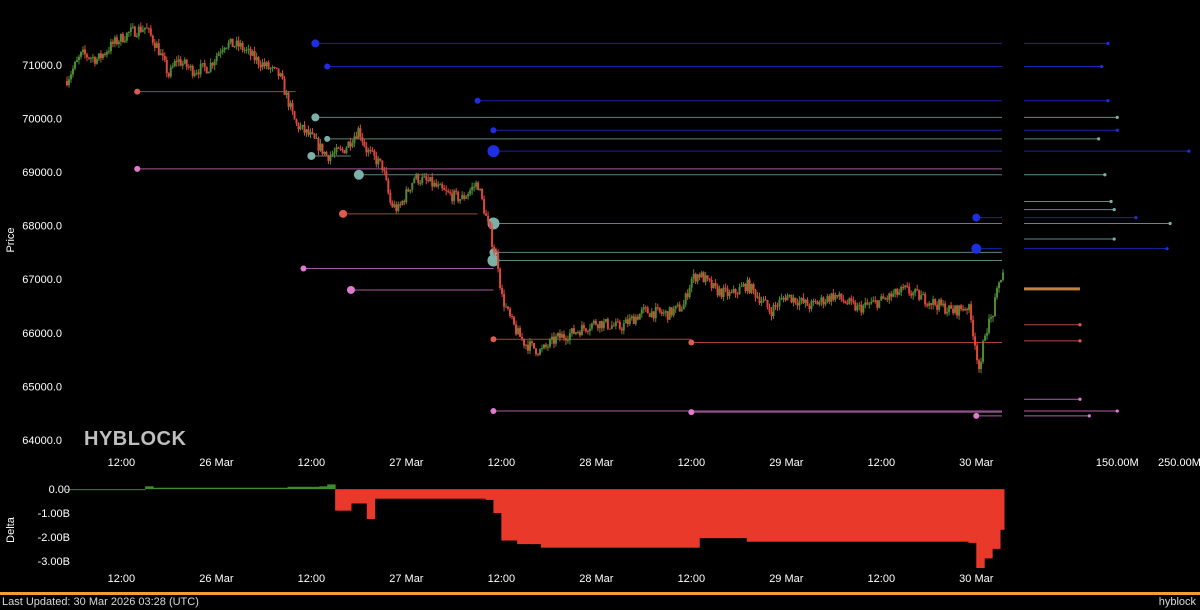 The width and height of the screenshot is (1200, 610). What do you see at coordinates (216, 579) in the screenshot?
I see `delta-time-tick-label: 26 Mar` at bounding box center [216, 579].